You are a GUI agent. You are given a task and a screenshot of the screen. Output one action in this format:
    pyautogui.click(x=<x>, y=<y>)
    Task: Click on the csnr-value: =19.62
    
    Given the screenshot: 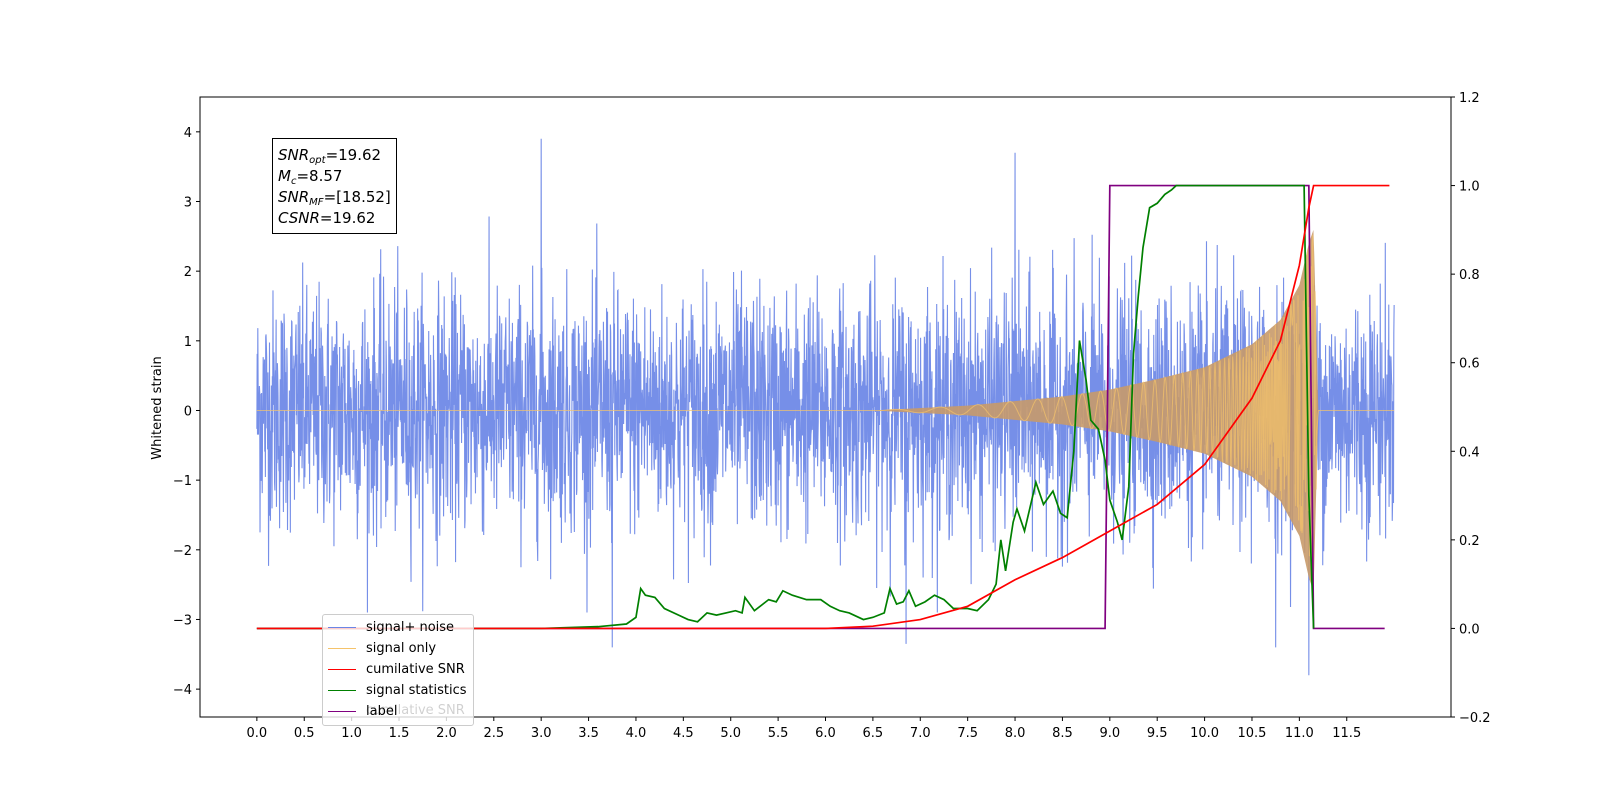 What is the action you would take?
    pyautogui.click(x=347, y=218)
    